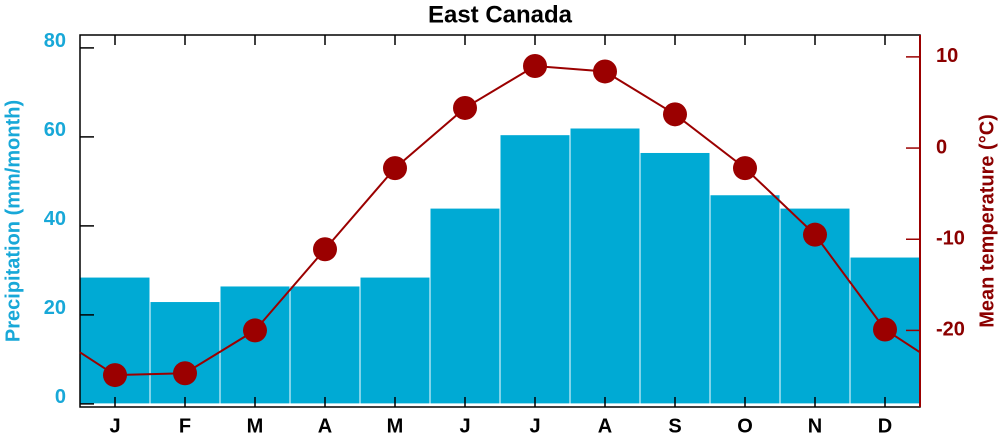 This screenshot has width=1000, height=437. I want to click on x-tick-label: O, so click(745, 426).